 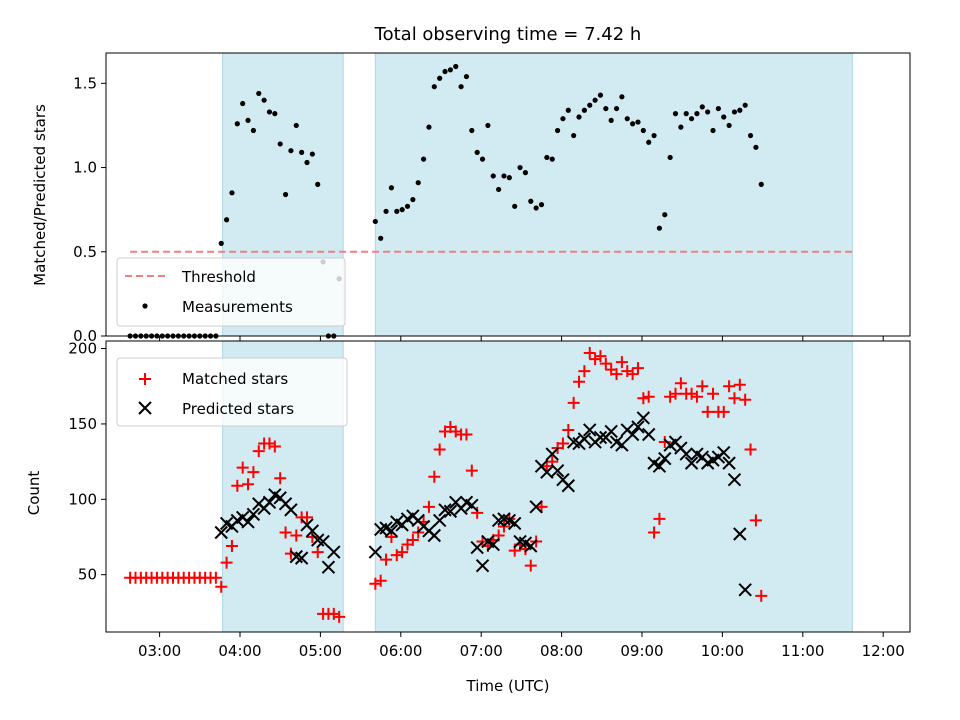 What do you see at coordinates (239, 651) in the screenshot?
I see `x-tick-label: 04:00` at bounding box center [239, 651].